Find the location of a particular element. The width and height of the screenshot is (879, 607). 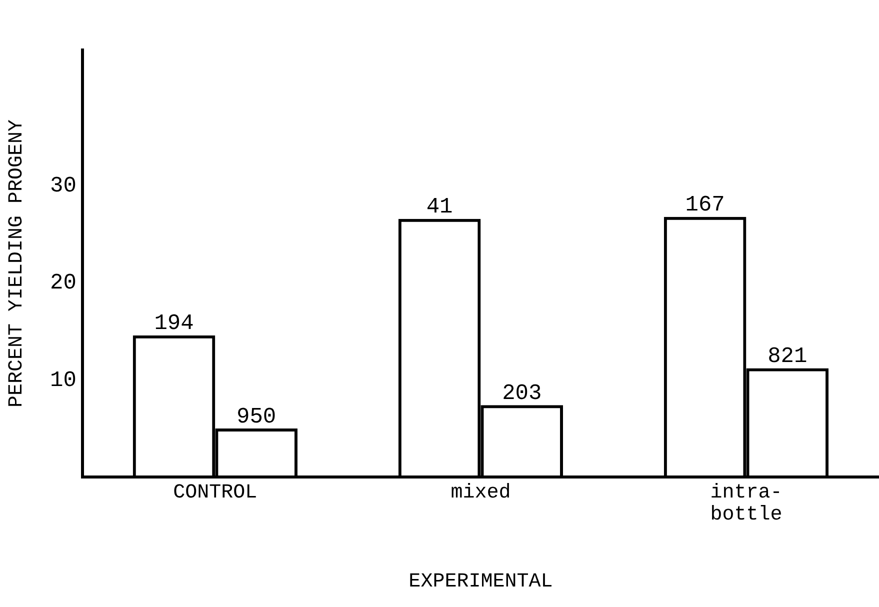

annotation: 950 is located at coordinates (256, 417).